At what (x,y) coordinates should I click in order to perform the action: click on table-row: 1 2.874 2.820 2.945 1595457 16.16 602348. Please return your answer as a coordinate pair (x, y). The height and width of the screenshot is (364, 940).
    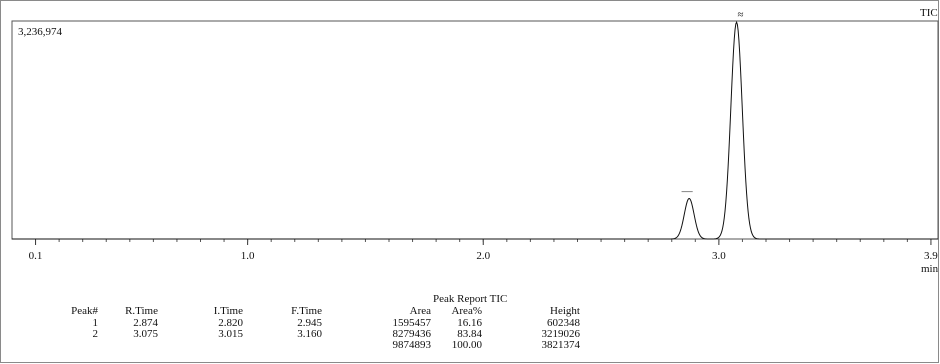
    Looking at the image, I should click on (470, 323).